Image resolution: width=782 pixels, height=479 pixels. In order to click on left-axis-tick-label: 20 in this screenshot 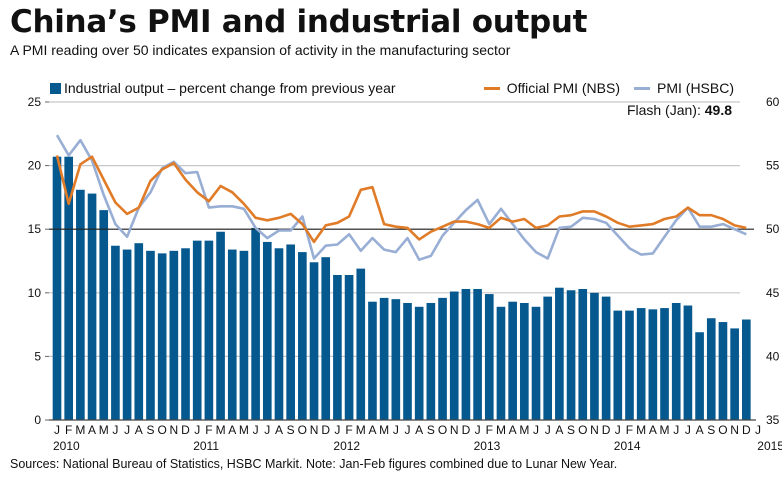, I will do `click(35, 166)`.